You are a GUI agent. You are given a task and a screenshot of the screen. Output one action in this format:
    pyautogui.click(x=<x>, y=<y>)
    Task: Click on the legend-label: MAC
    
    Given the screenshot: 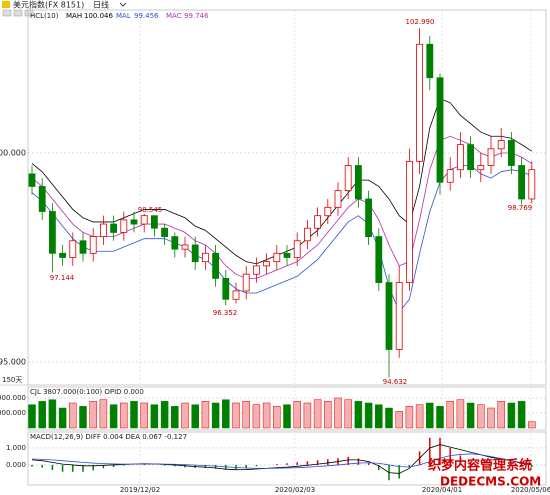 What is the action you would take?
    pyautogui.click(x=174, y=16)
    